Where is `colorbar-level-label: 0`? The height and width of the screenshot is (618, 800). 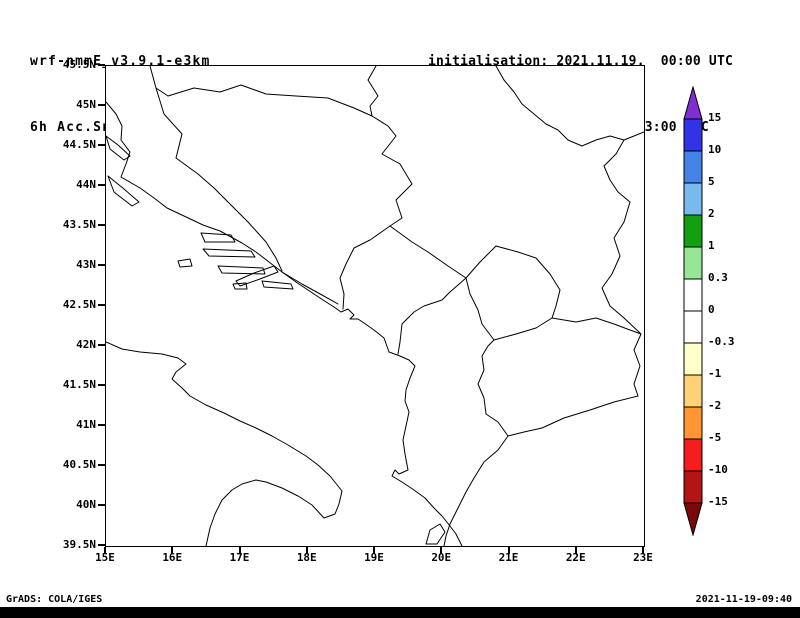 colorbar-level-label: 0 is located at coordinates (711, 309).